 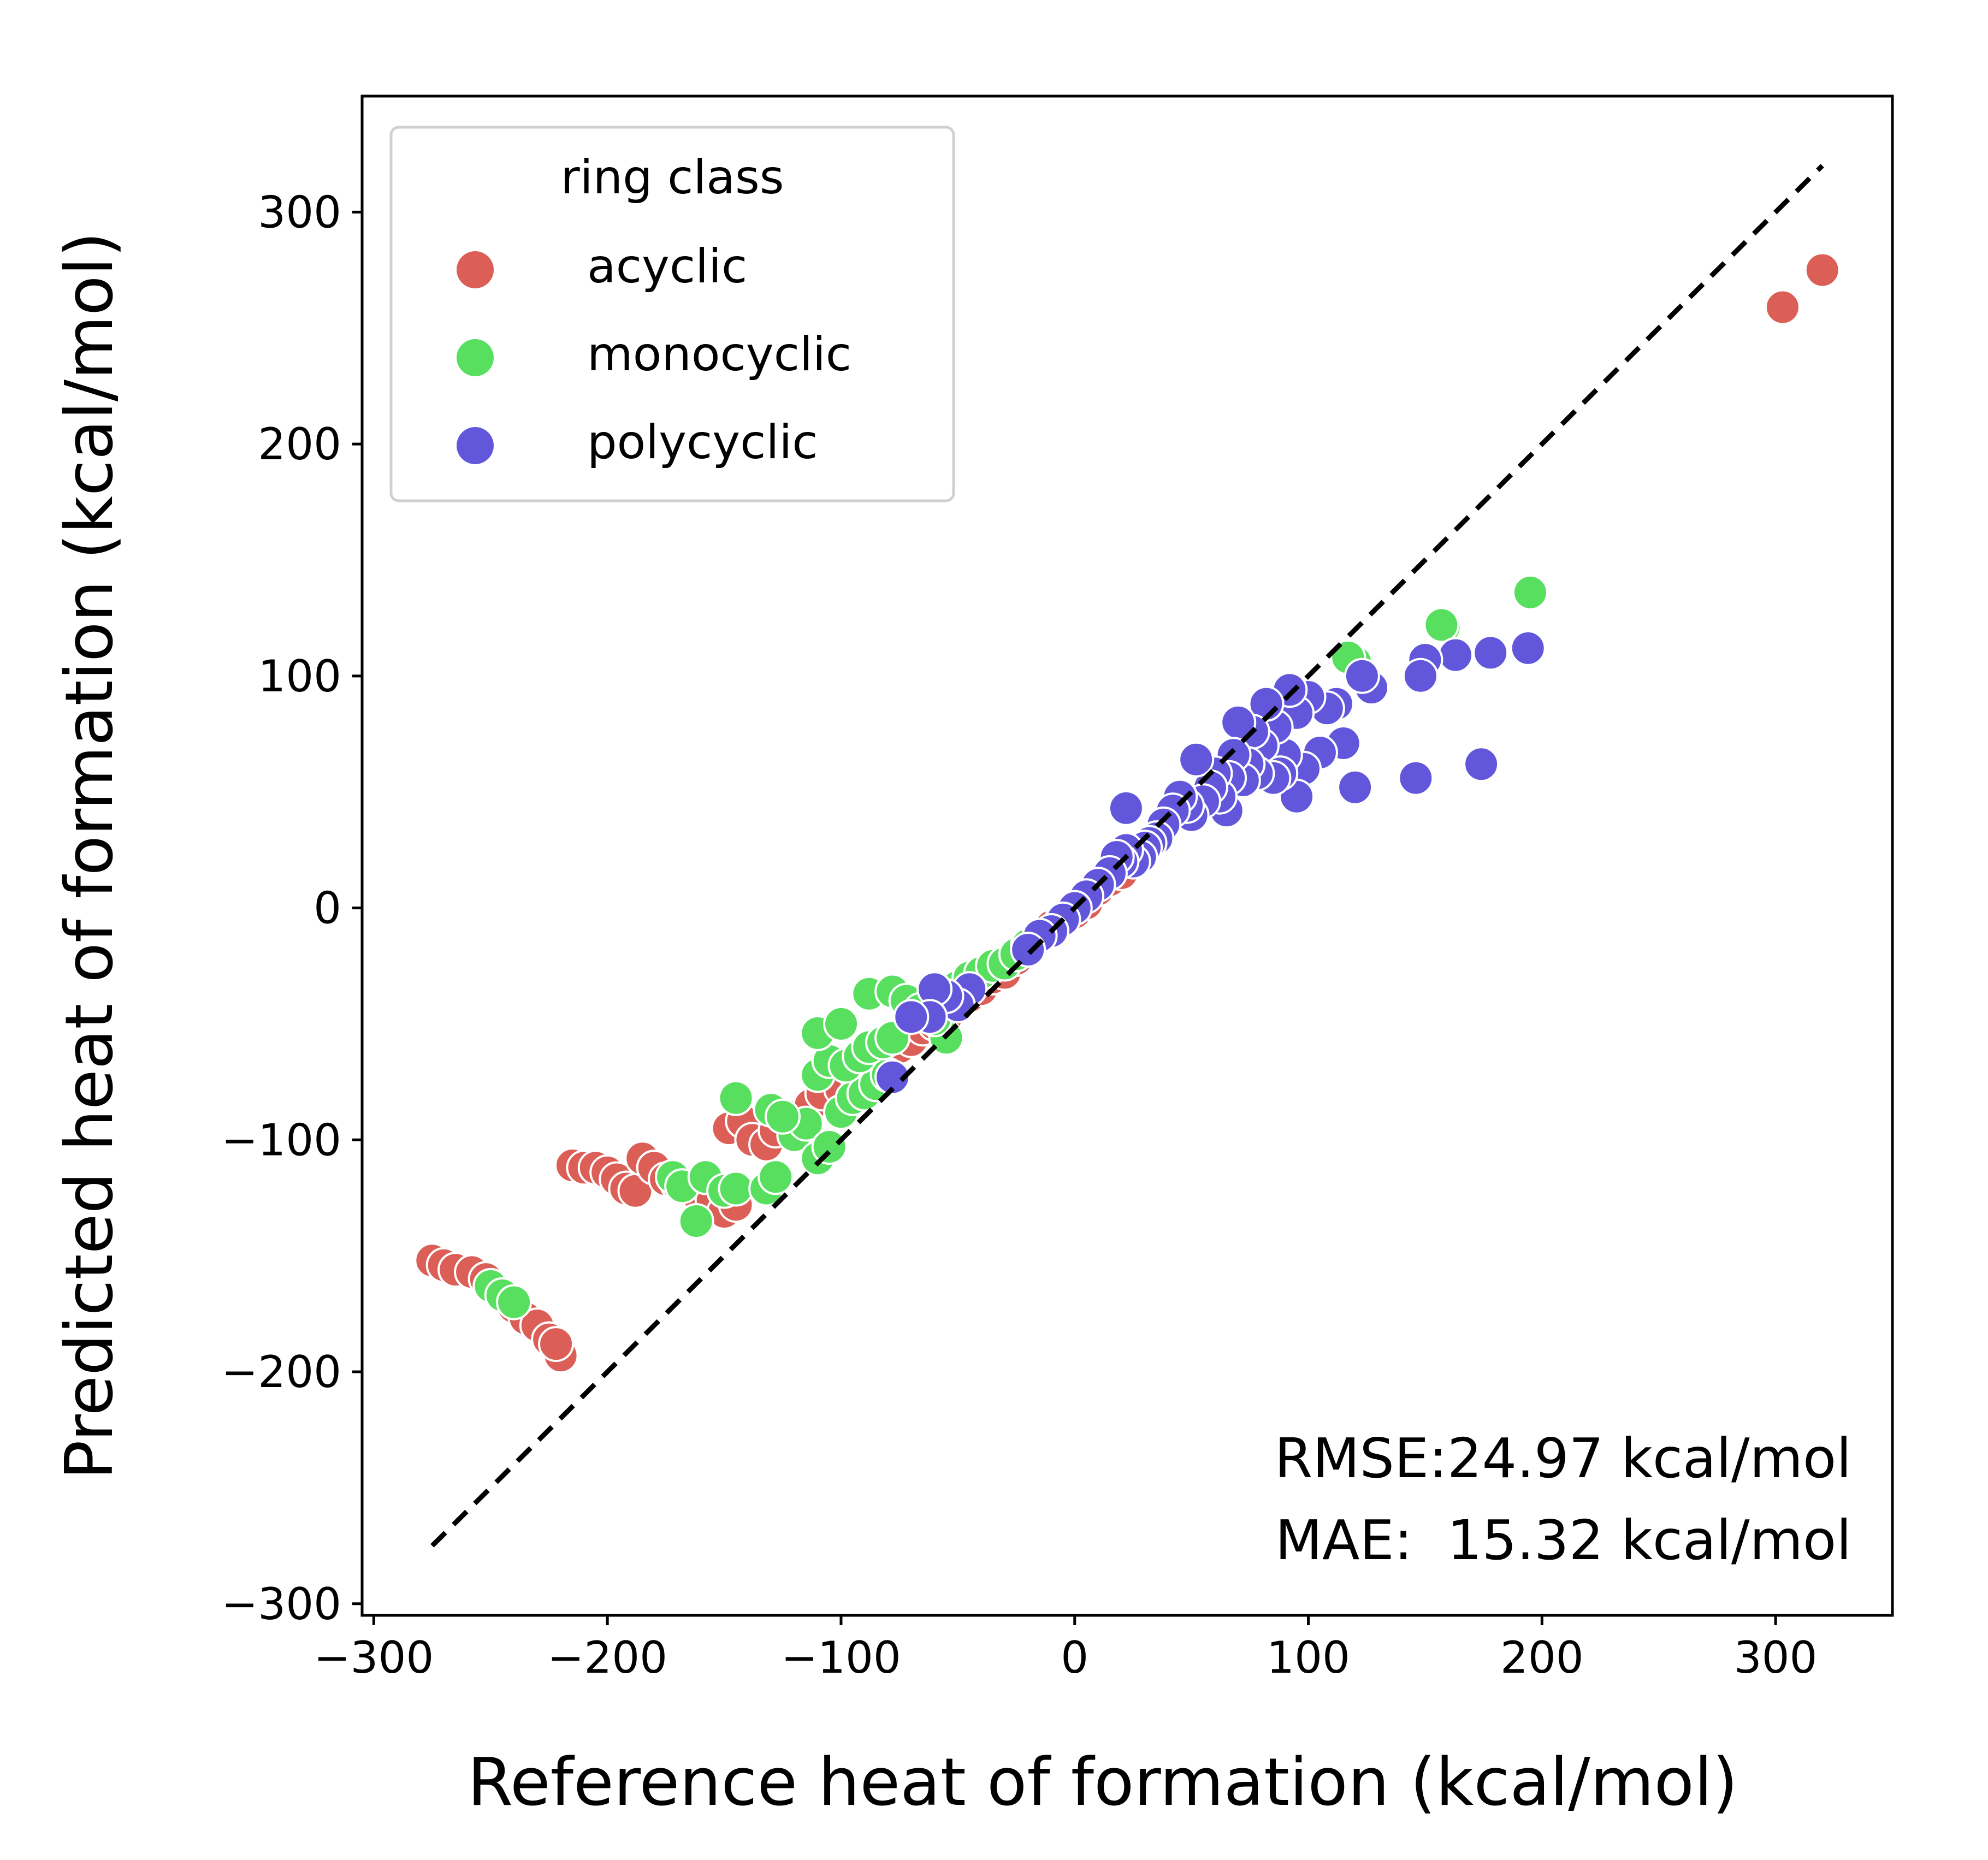 I want to click on x-tick-label: −100, so click(x=841, y=1657).